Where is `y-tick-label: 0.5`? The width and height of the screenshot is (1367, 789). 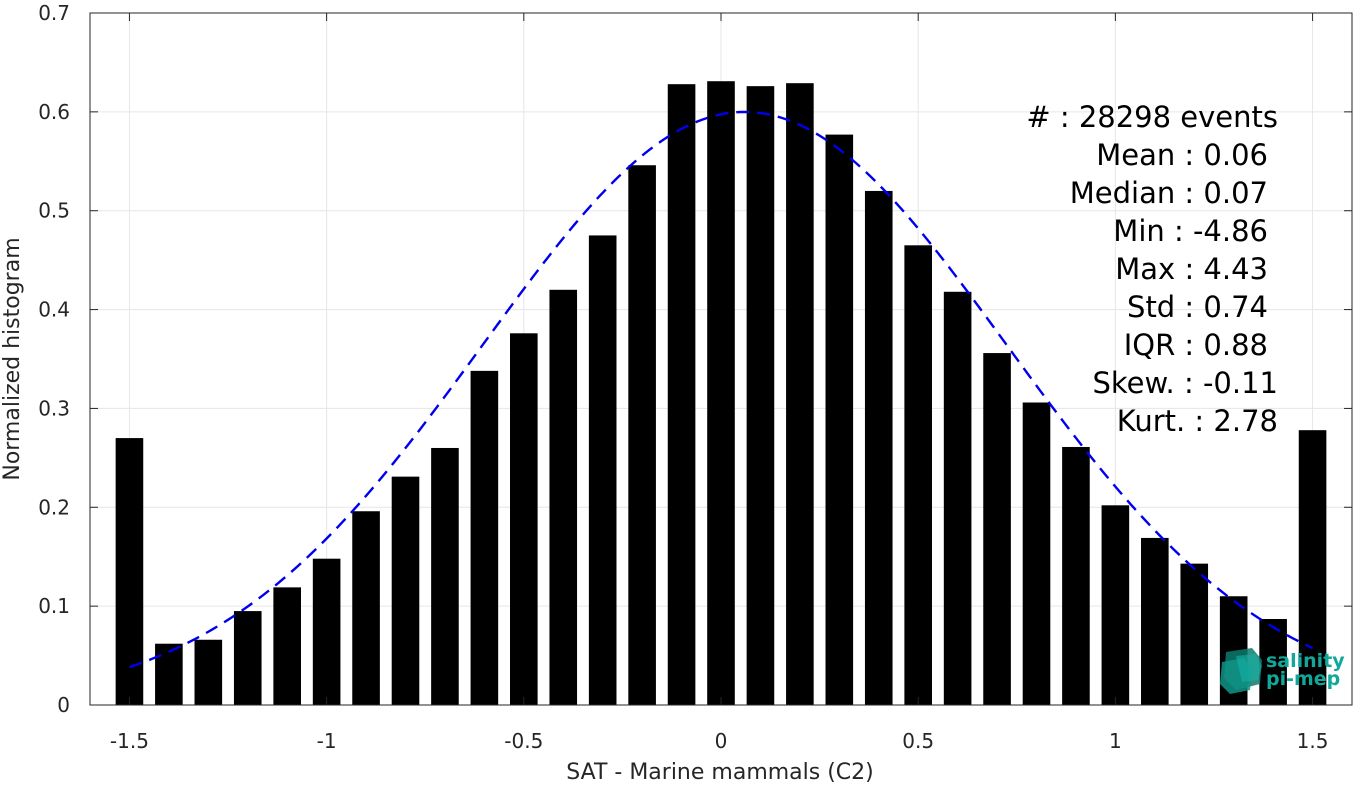 y-tick-label: 0.5 is located at coordinates (54, 211).